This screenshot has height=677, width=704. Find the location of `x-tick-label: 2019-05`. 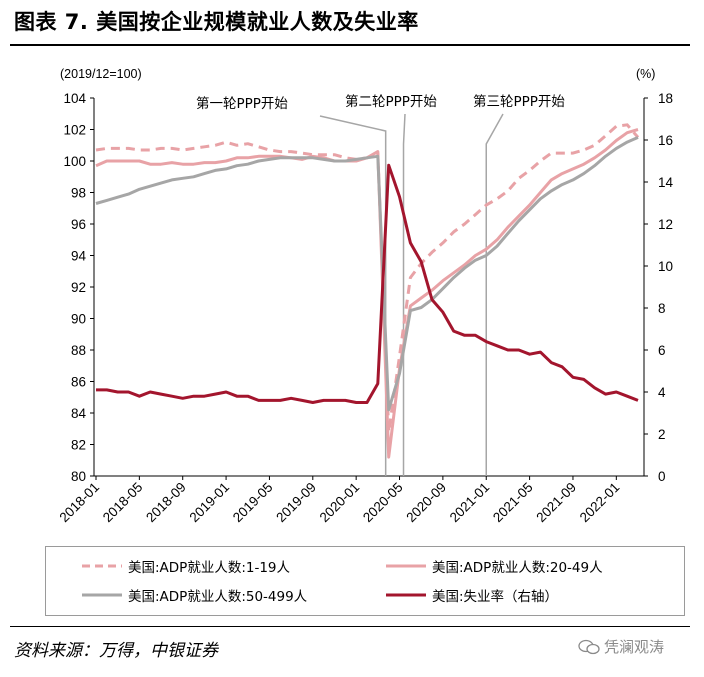

x-tick-label: 2019-05 is located at coordinates (253, 503).